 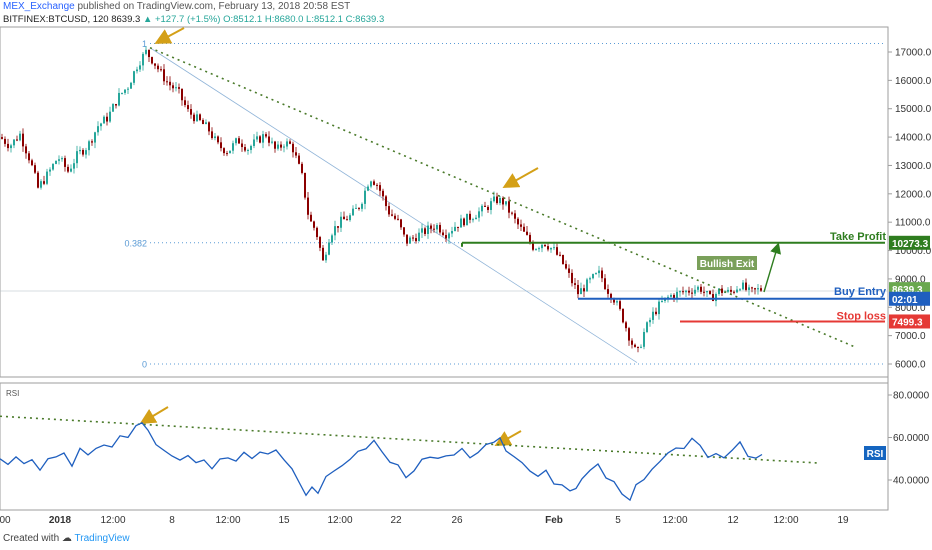 I want to click on time-tick-label: 15, so click(x=284, y=520).